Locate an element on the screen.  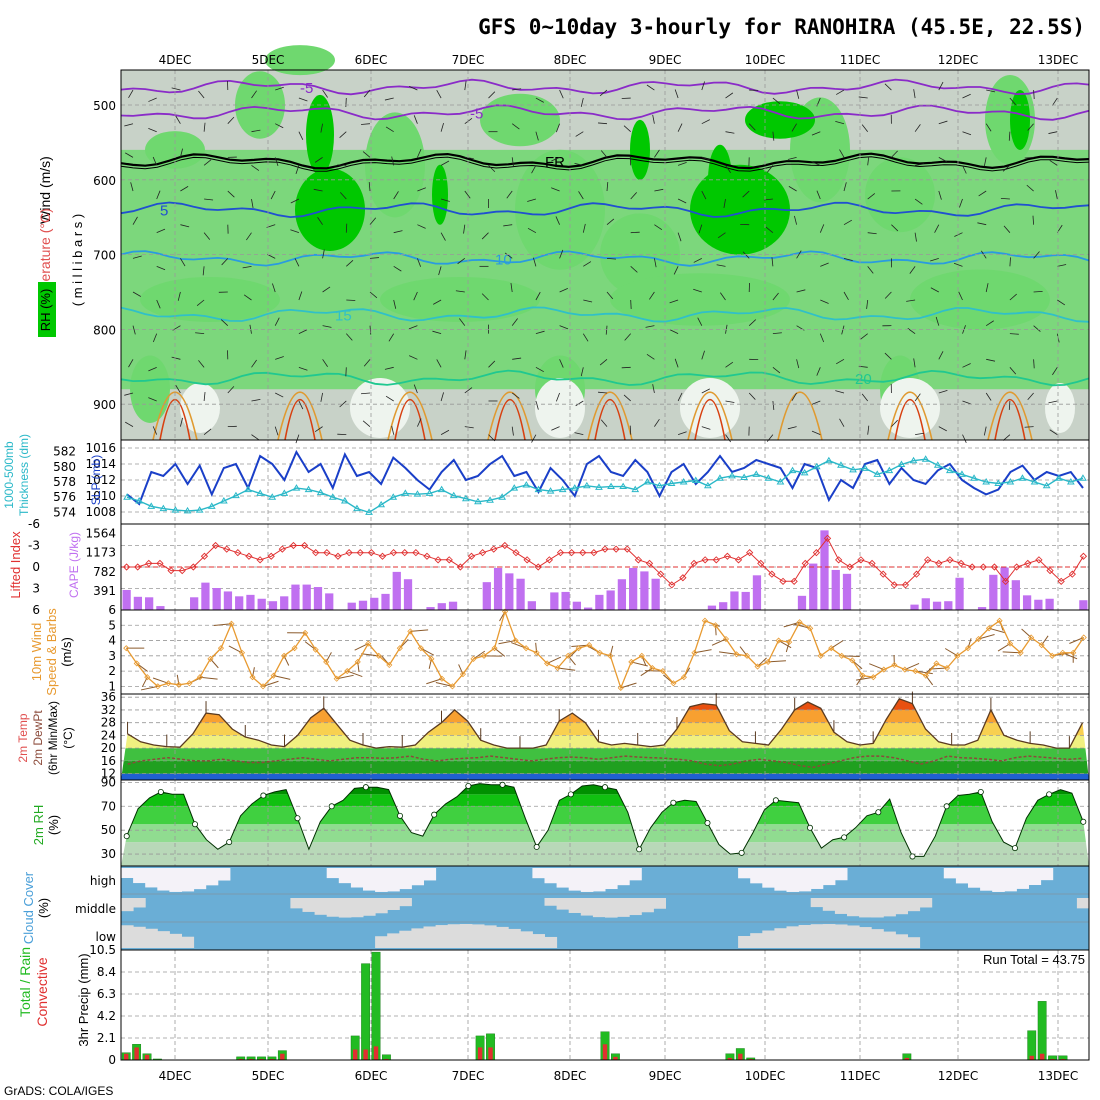
li-line is located at coordinates (605, 561).